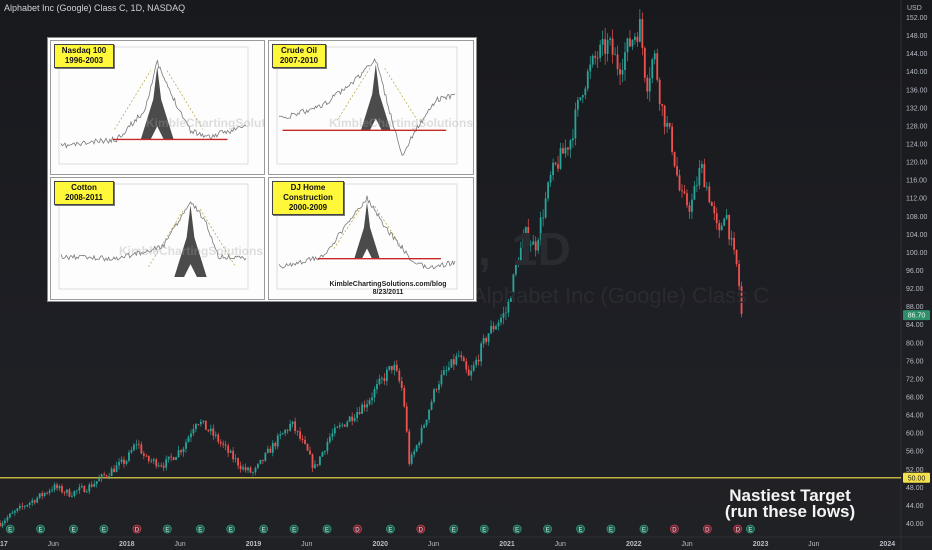  I want to click on y-tick-label: 60.00, so click(915, 434).